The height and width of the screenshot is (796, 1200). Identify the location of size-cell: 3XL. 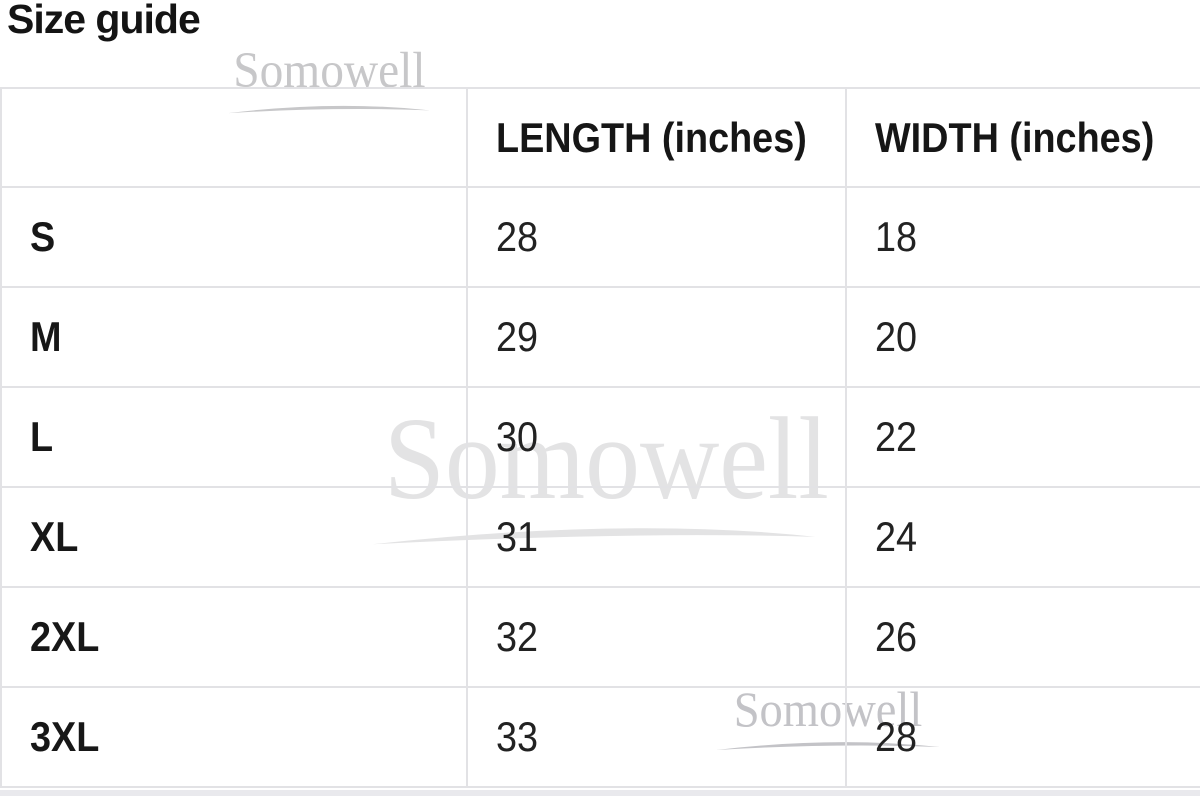
(234, 737).